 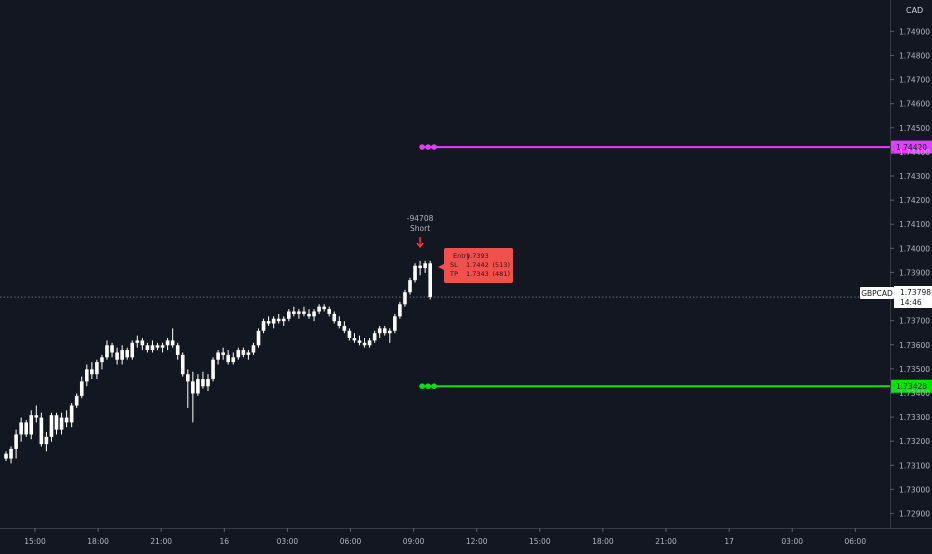 What do you see at coordinates (914, 55) in the screenshot?
I see `price-tick-label: 1.74800` at bounding box center [914, 55].